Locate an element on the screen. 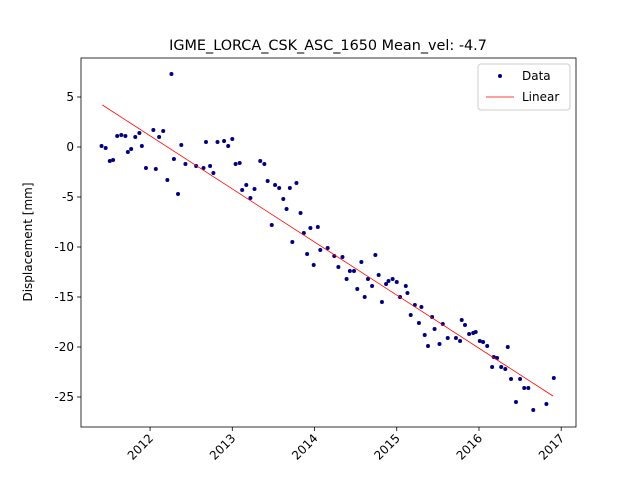  y-tick-label: 5 is located at coordinates (70, 97).